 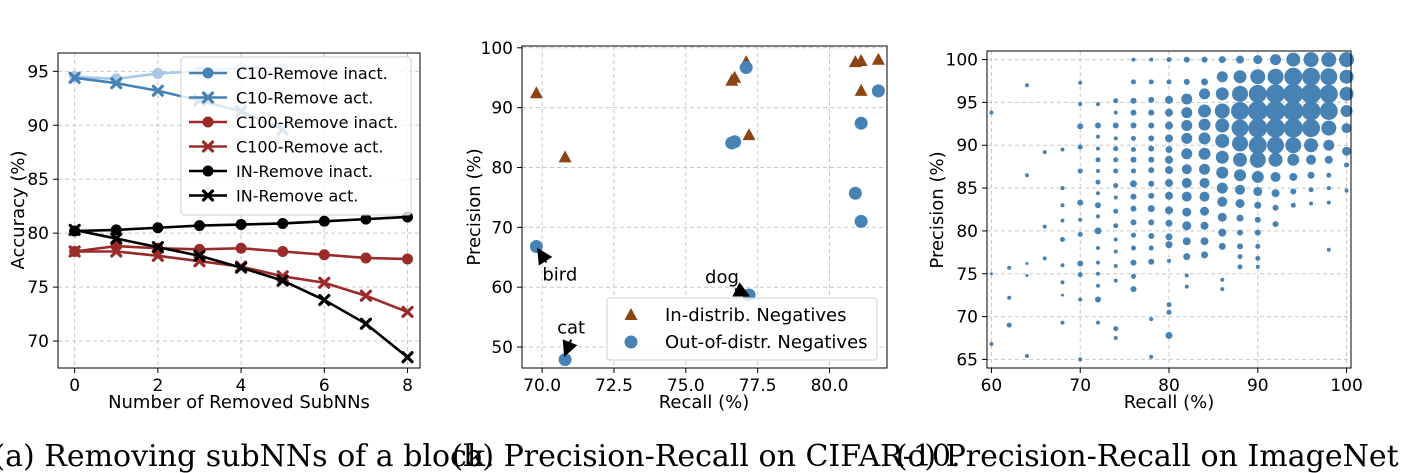 I want to click on panel-a-xtick-label: 0, so click(x=74, y=386).